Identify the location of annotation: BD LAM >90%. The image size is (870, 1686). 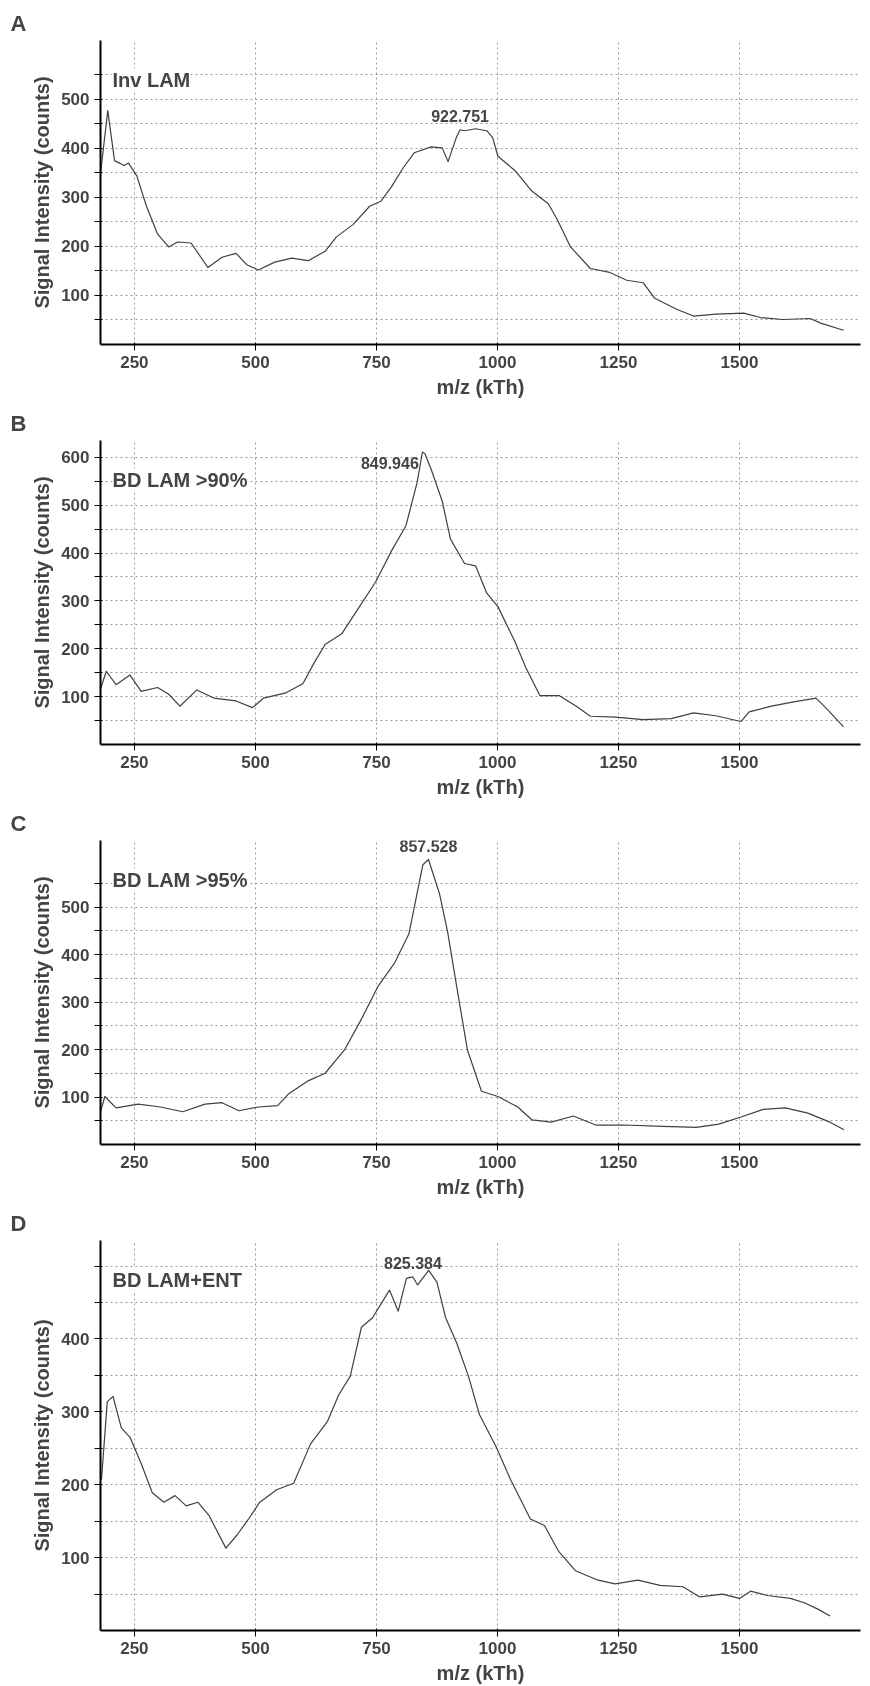
(180, 479).